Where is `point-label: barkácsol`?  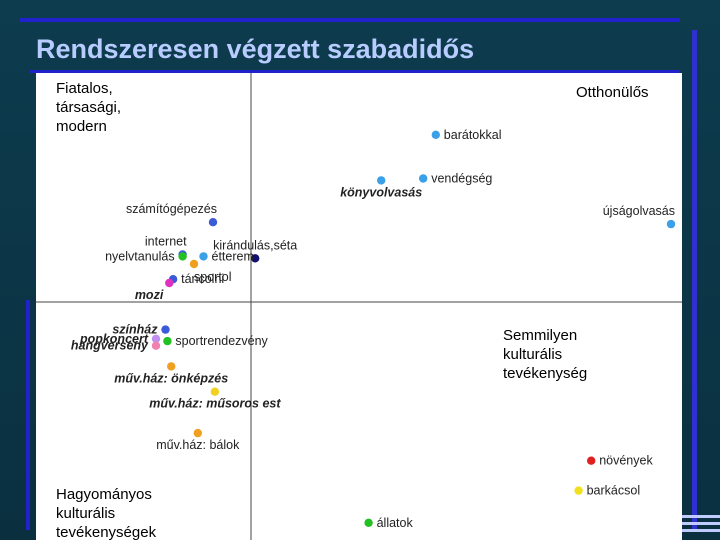 point-label: barkácsol is located at coordinates (614, 491).